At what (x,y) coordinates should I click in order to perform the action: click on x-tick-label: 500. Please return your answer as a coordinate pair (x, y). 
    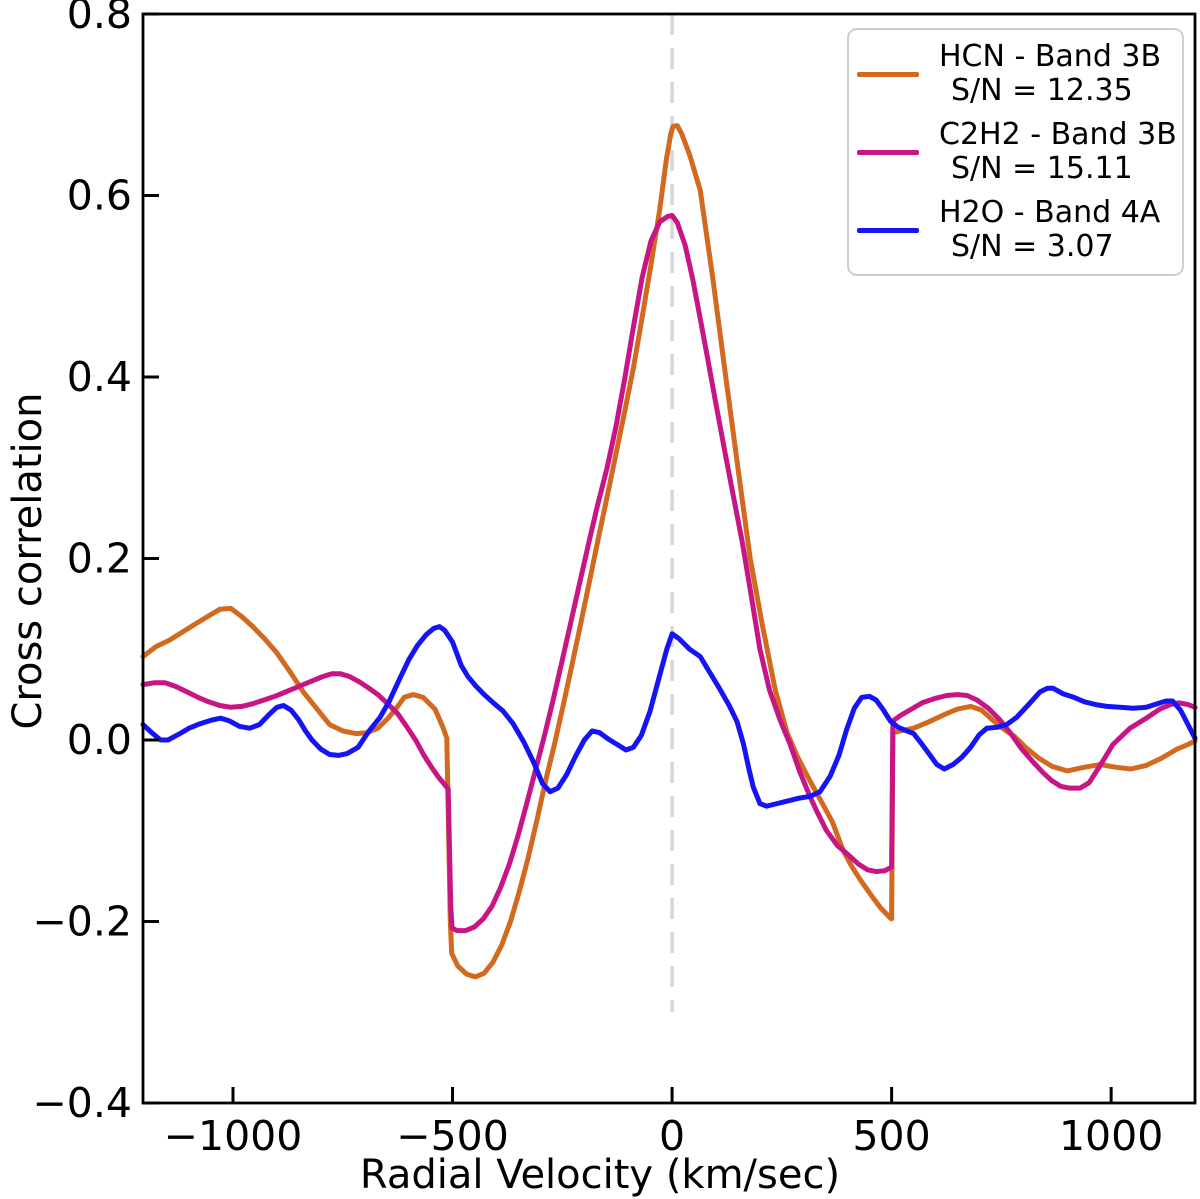
    Looking at the image, I should click on (891, 1136).